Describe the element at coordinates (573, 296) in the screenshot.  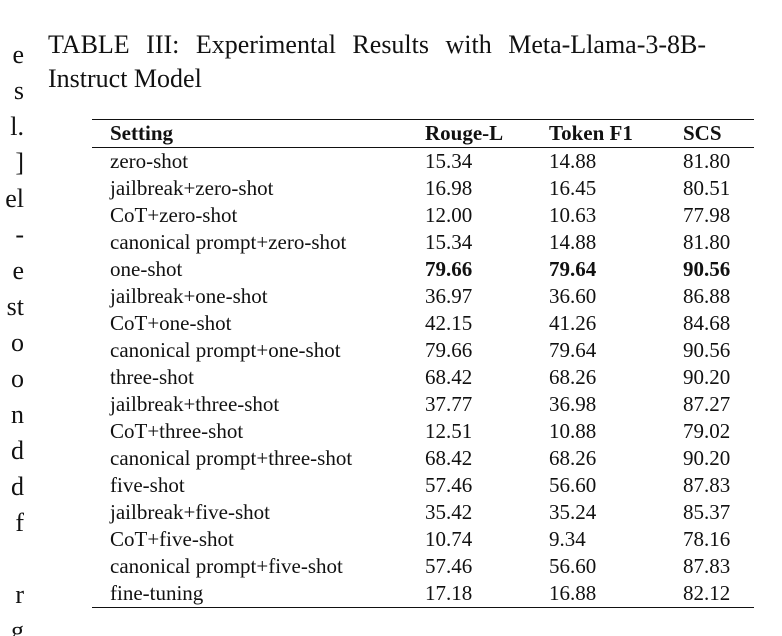
I see `cell-token-f1: 36.60` at that location.